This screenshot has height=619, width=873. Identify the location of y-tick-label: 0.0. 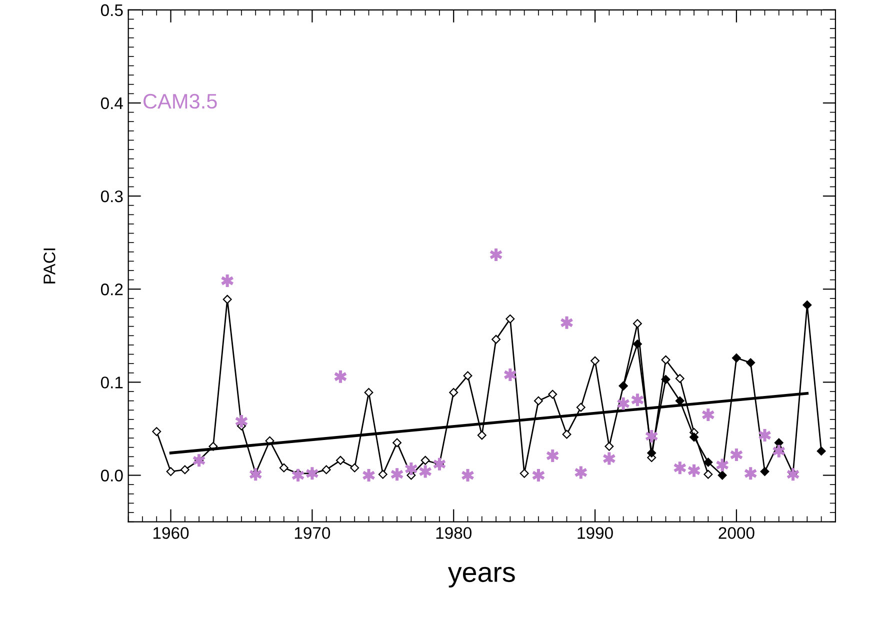
(111, 476).